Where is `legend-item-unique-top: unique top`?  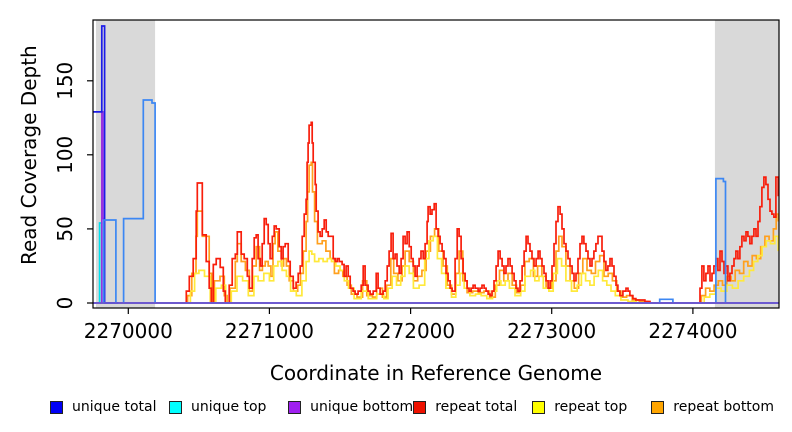
legend-item-unique-top: unique top is located at coordinates (228, 407).